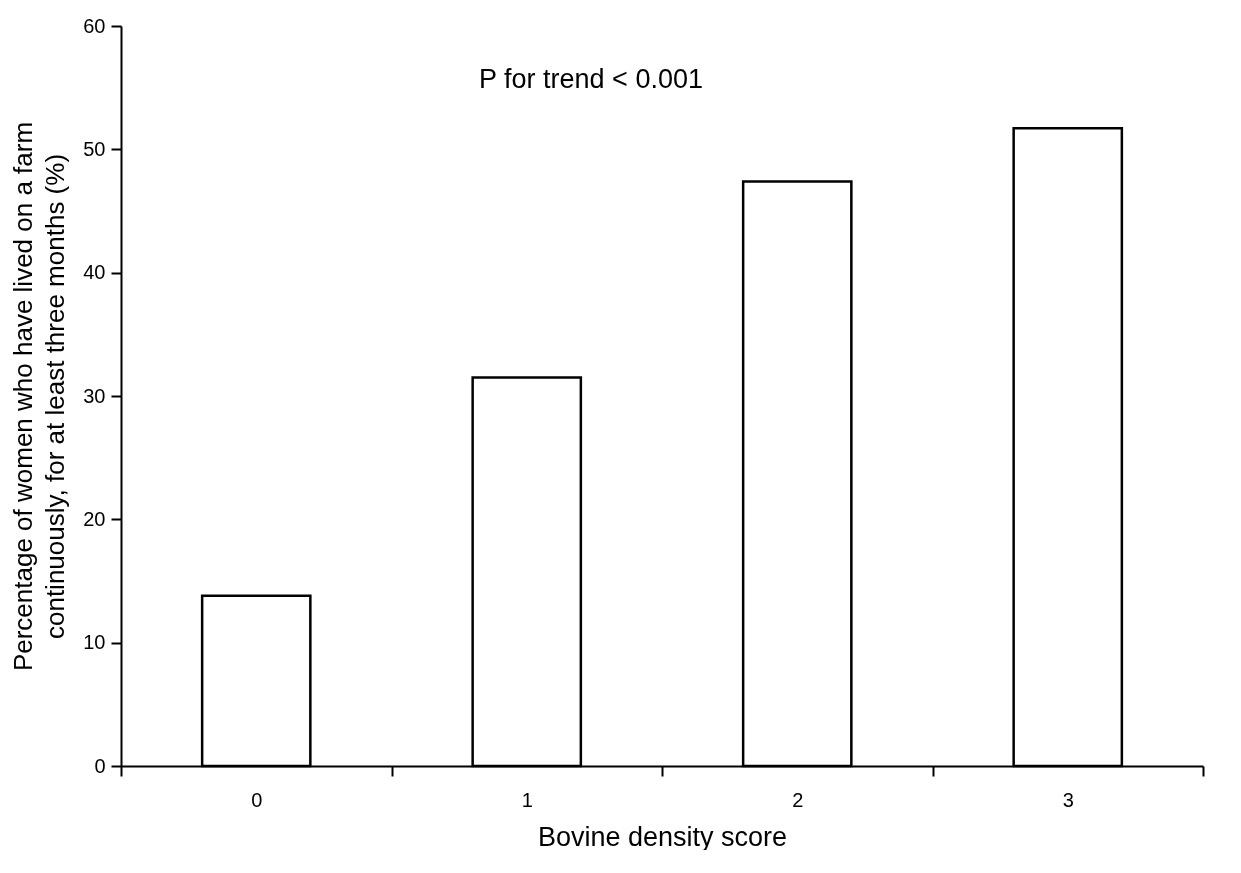 The image size is (1241, 873). Describe the element at coordinates (1068, 799) in the screenshot. I see `x-tick-label: 3` at that location.